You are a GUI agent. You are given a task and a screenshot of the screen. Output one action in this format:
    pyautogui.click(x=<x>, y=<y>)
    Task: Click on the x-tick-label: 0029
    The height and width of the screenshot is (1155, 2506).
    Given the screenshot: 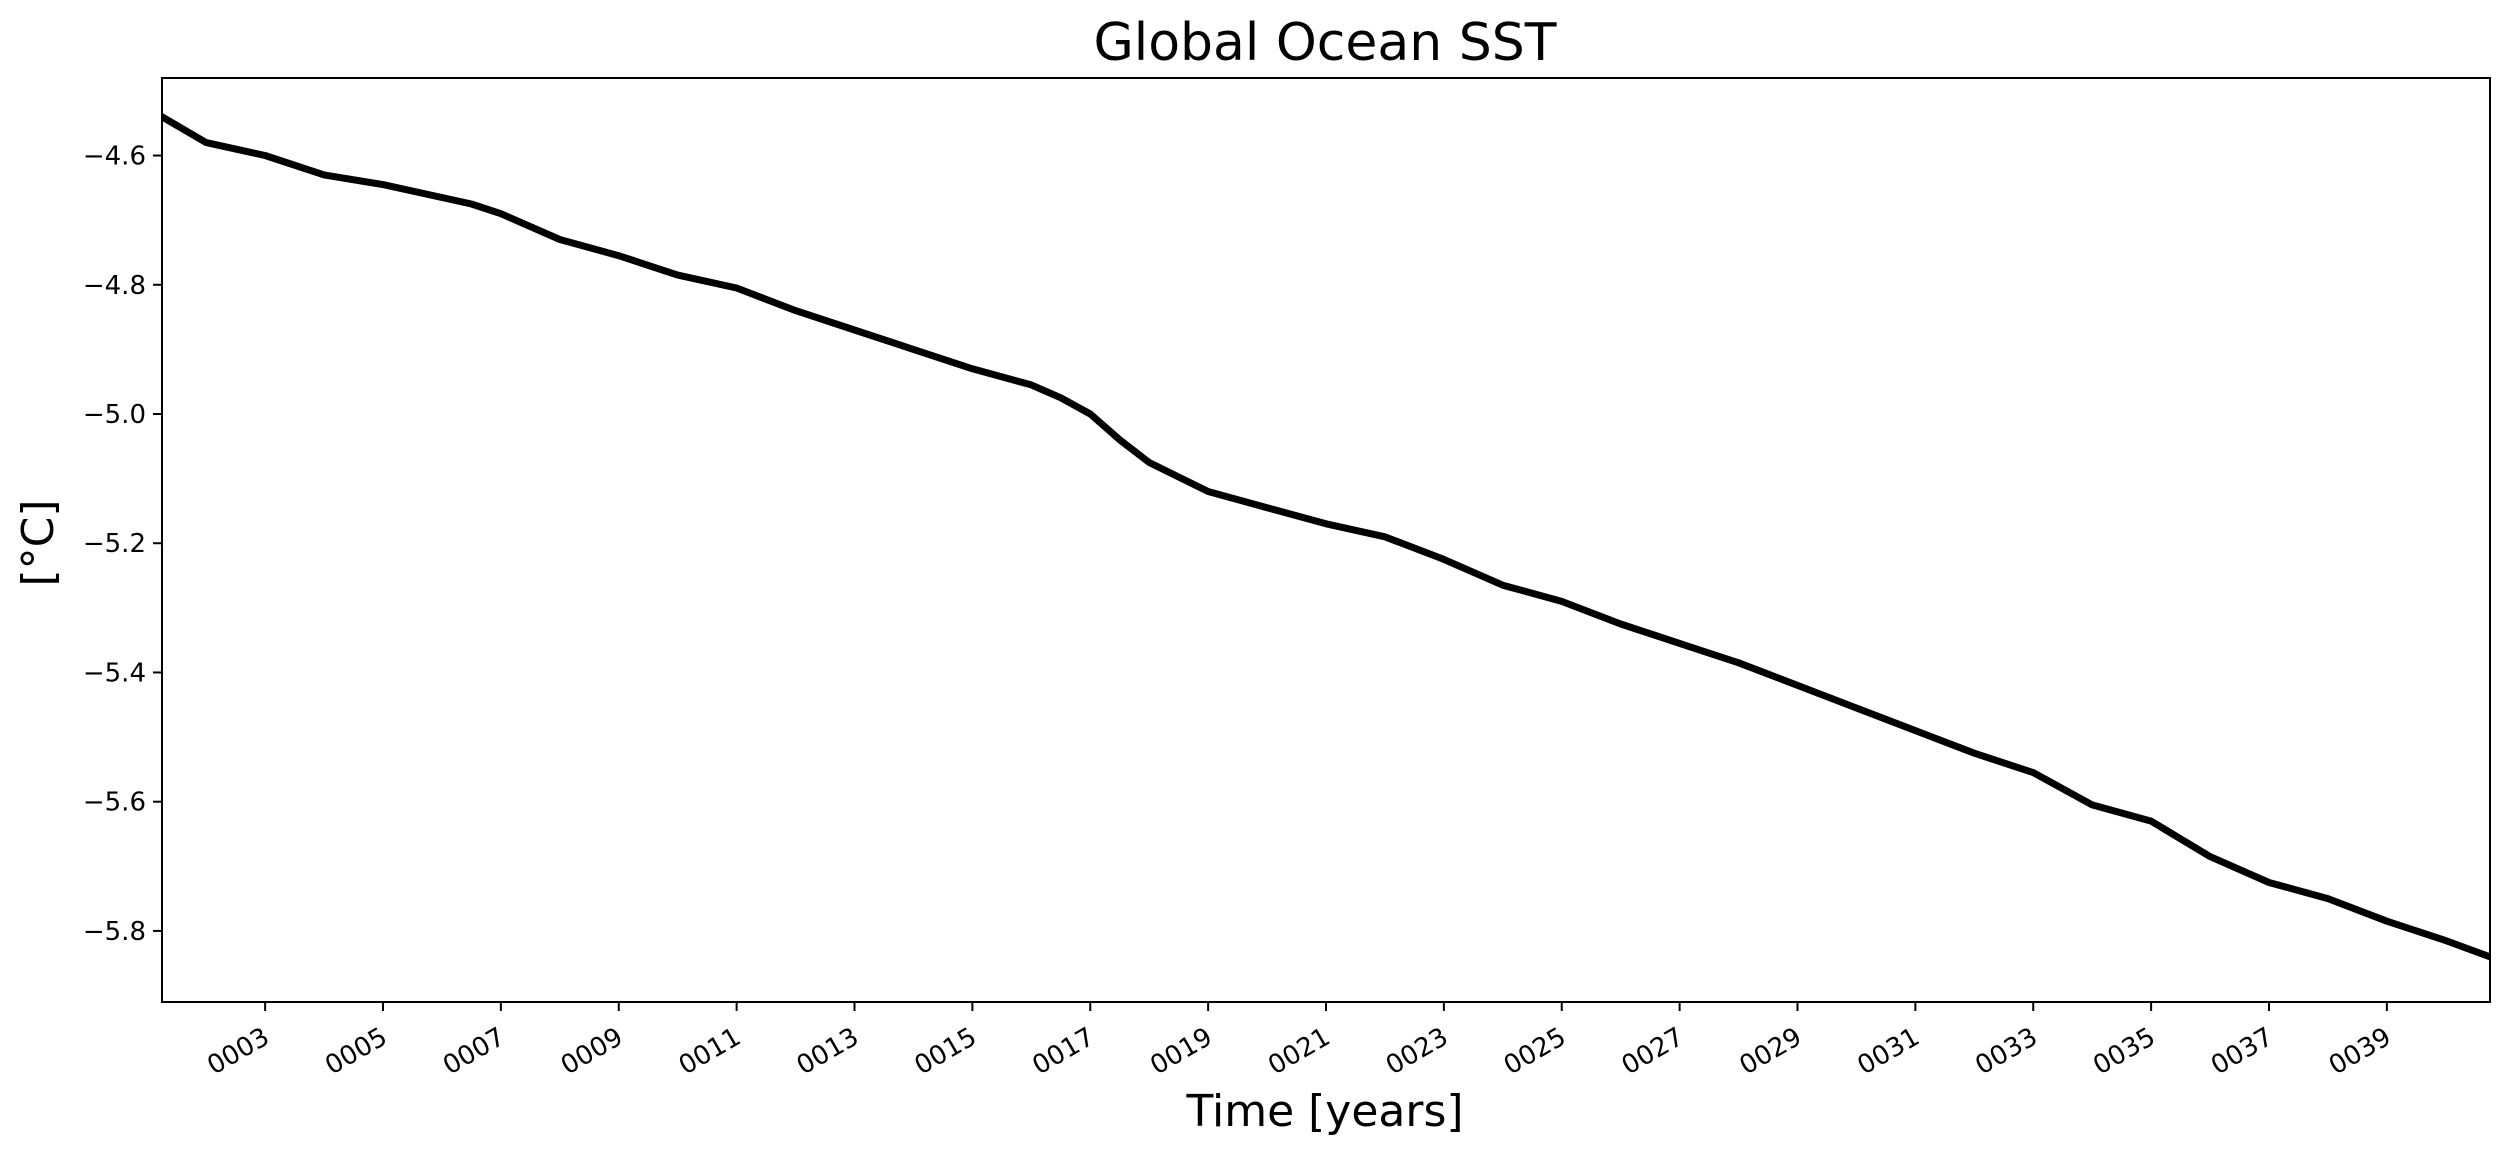 What is the action you would take?
    pyautogui.click(x=1771, y=1051)
    